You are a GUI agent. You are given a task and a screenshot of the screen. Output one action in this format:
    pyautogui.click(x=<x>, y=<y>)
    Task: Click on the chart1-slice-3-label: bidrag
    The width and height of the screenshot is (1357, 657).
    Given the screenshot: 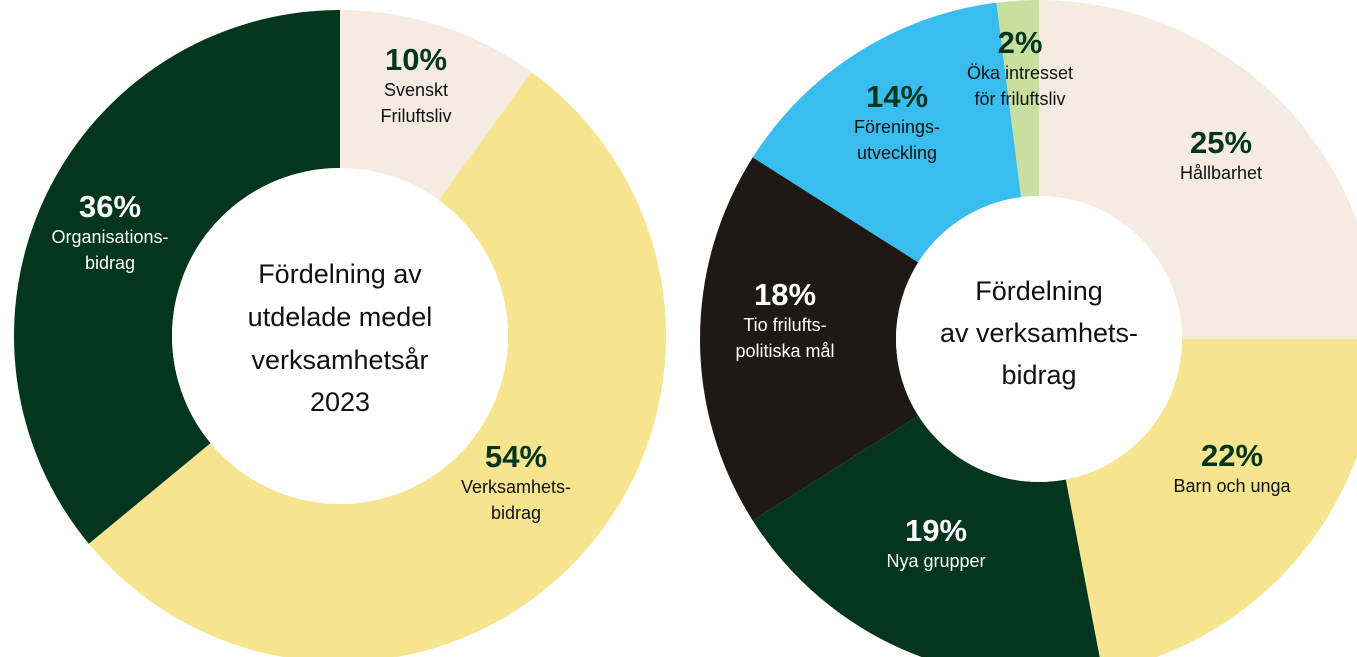 What is the action you would take?
    pyautogui.click(x=110, y=263)
    